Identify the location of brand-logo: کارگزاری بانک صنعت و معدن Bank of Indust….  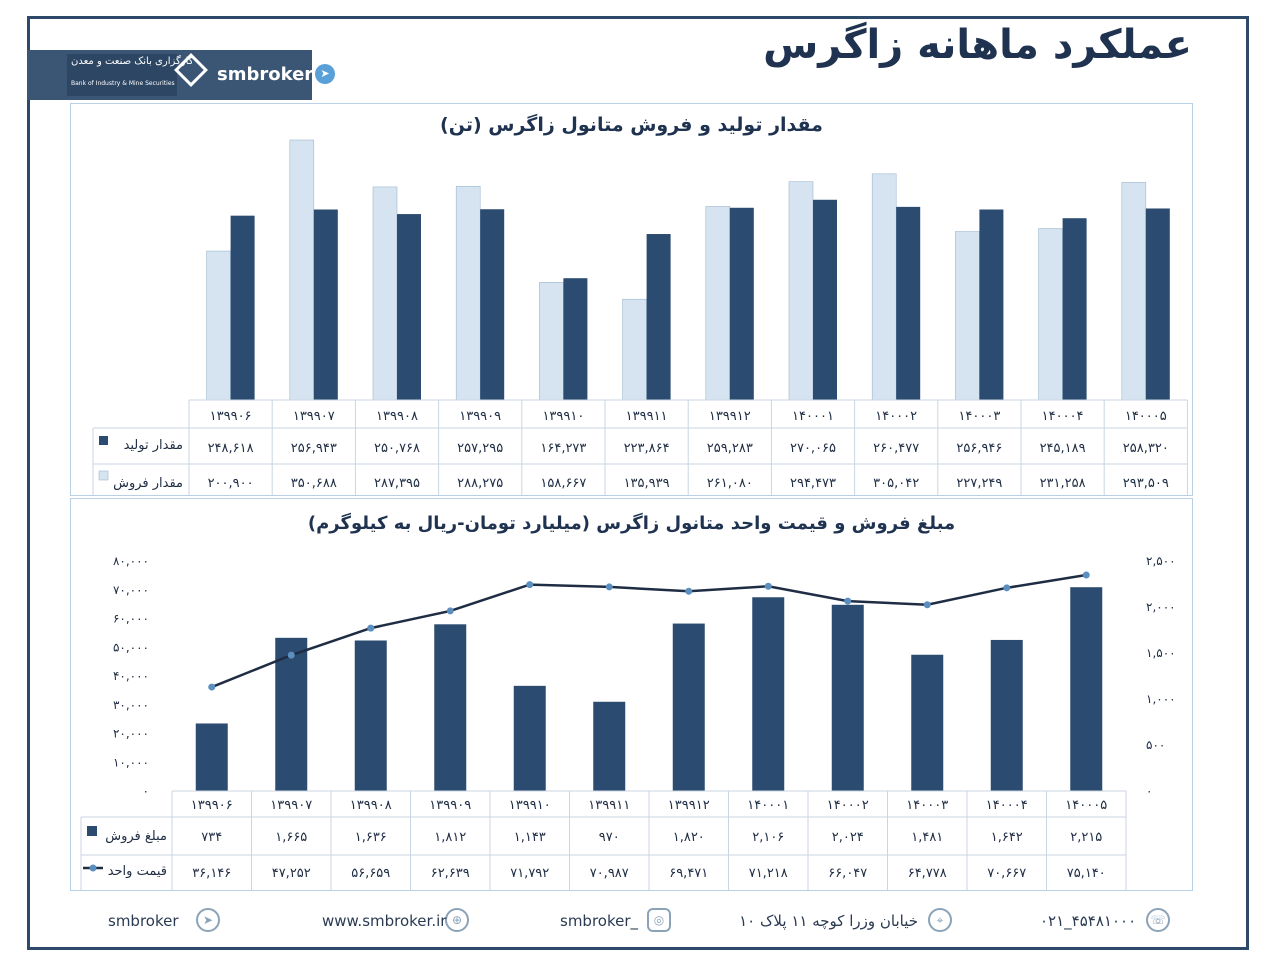
(181, 75).